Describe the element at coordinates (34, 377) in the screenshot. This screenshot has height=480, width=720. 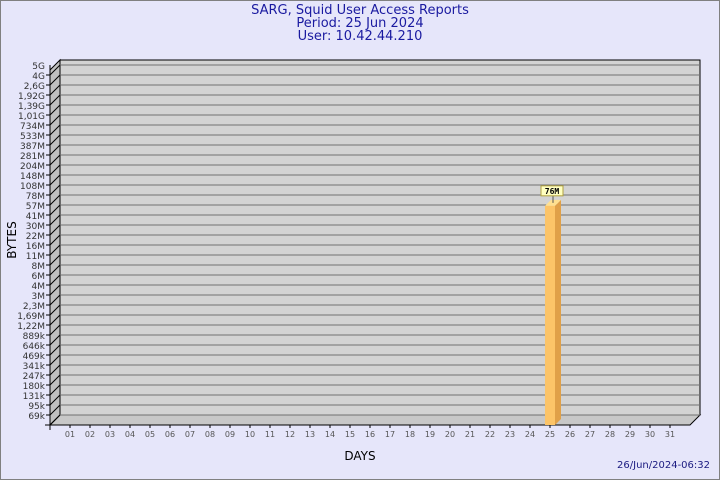
I see `y-tick-label: 247k` at that location.